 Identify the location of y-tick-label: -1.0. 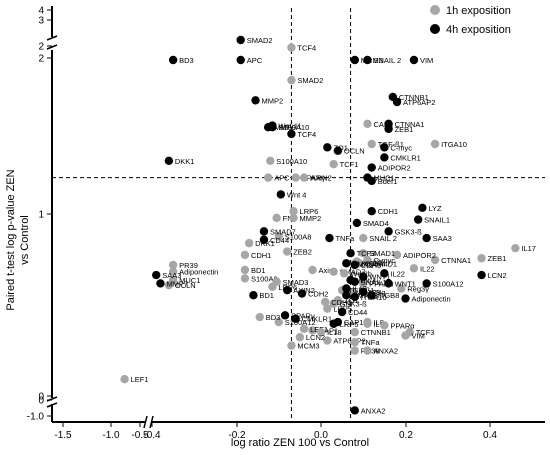
(36, 417).